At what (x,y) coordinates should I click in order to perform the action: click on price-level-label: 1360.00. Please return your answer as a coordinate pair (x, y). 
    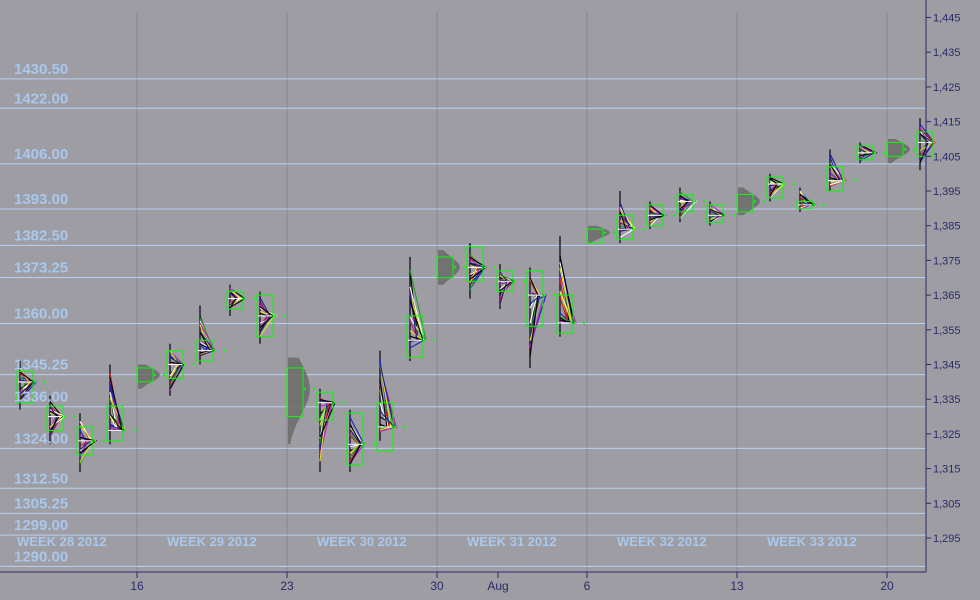
    Looking at the image, I should click on (41, 313).